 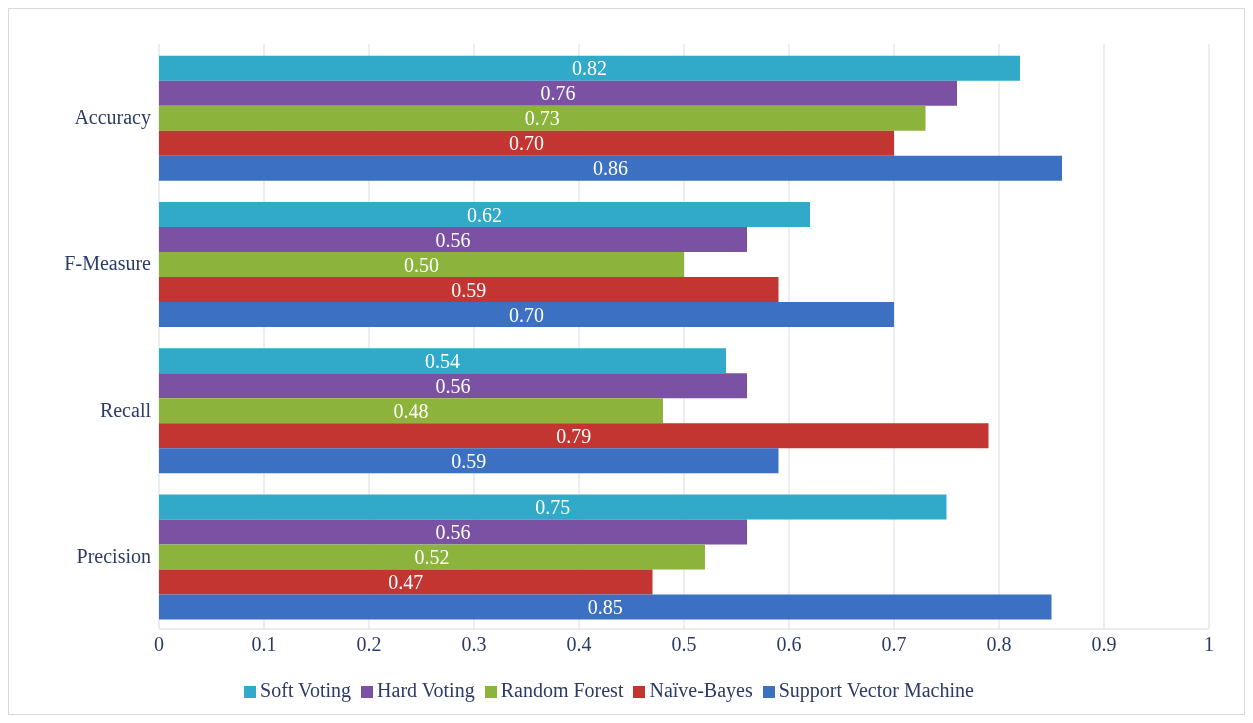 I want to click on legend-label: Soft Voting, so click(x=306, y=690).